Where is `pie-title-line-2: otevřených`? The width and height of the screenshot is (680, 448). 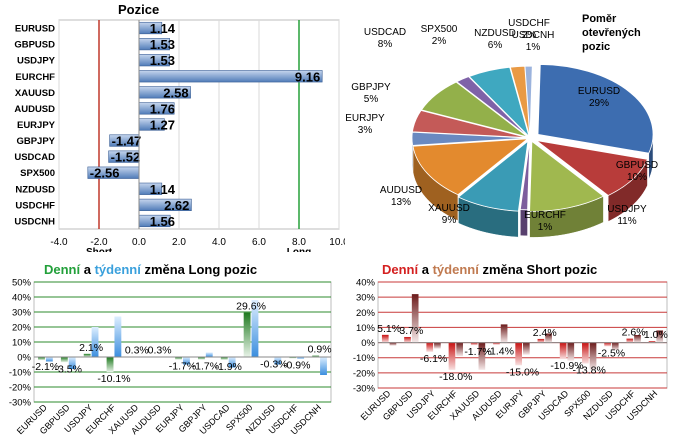 pie-title-line-2: otevřených is located at coordinates (611, 33).